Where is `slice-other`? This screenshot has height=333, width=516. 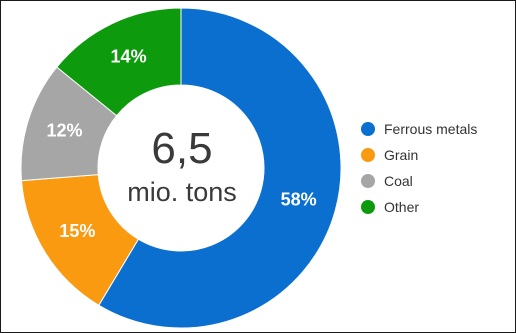
slice-other is located at coordinates (119, 62).